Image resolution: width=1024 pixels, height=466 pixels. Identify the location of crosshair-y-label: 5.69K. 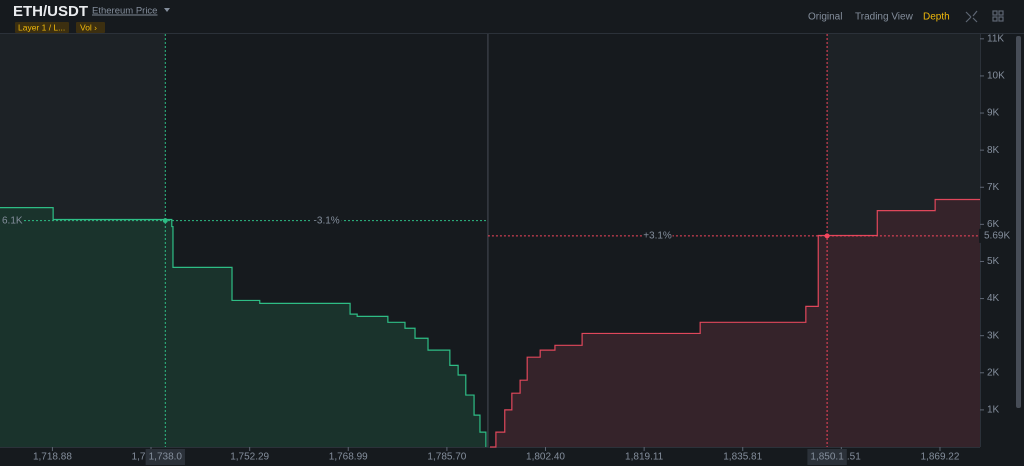
(997, 236).